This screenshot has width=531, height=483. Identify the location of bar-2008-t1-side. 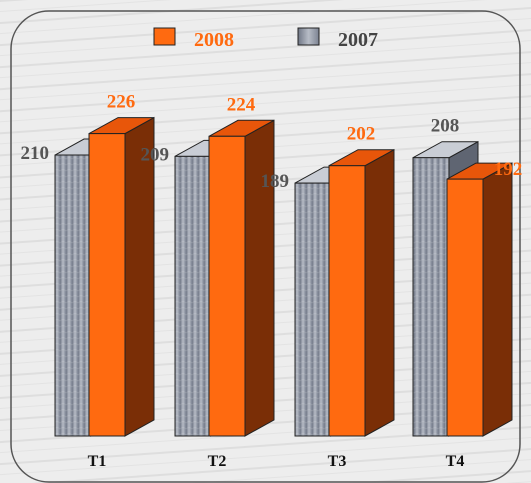
(139, 276).